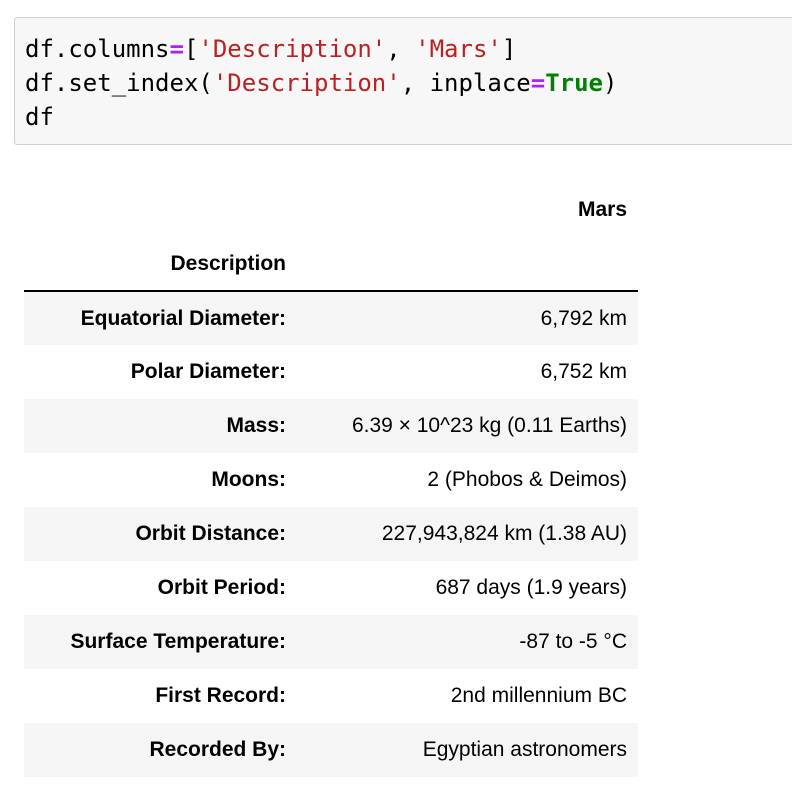 This screenshot has width=792, height=788. What do you see at coordinates (331, 750) in the screenshot?
I see `table-row: Recorded By: Egyptian astronomers` at bounding box center [331, 750].